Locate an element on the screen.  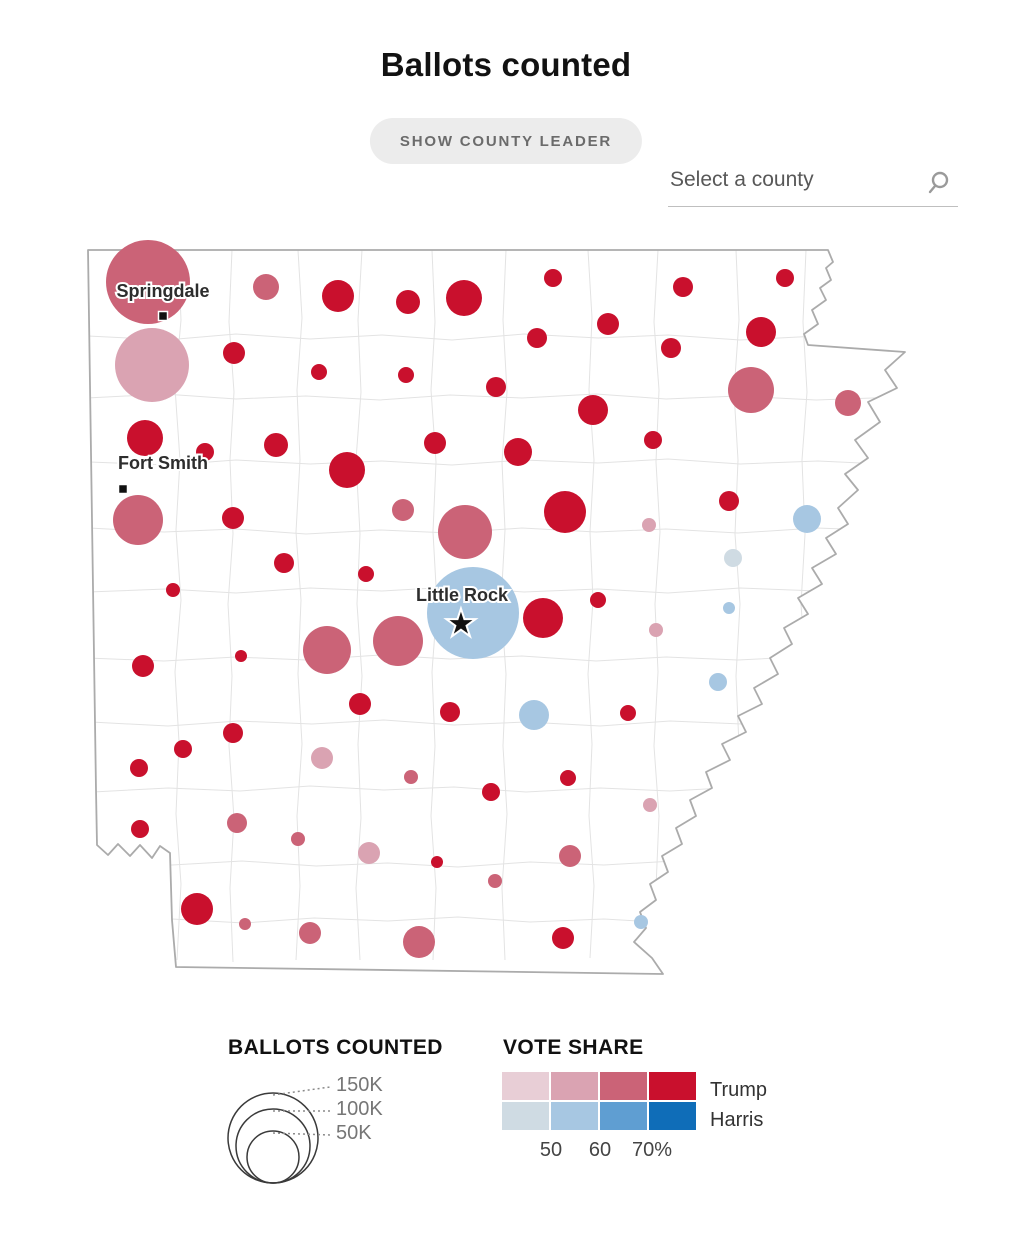
tick-70: 70% is located at coordinates (652, 1150).